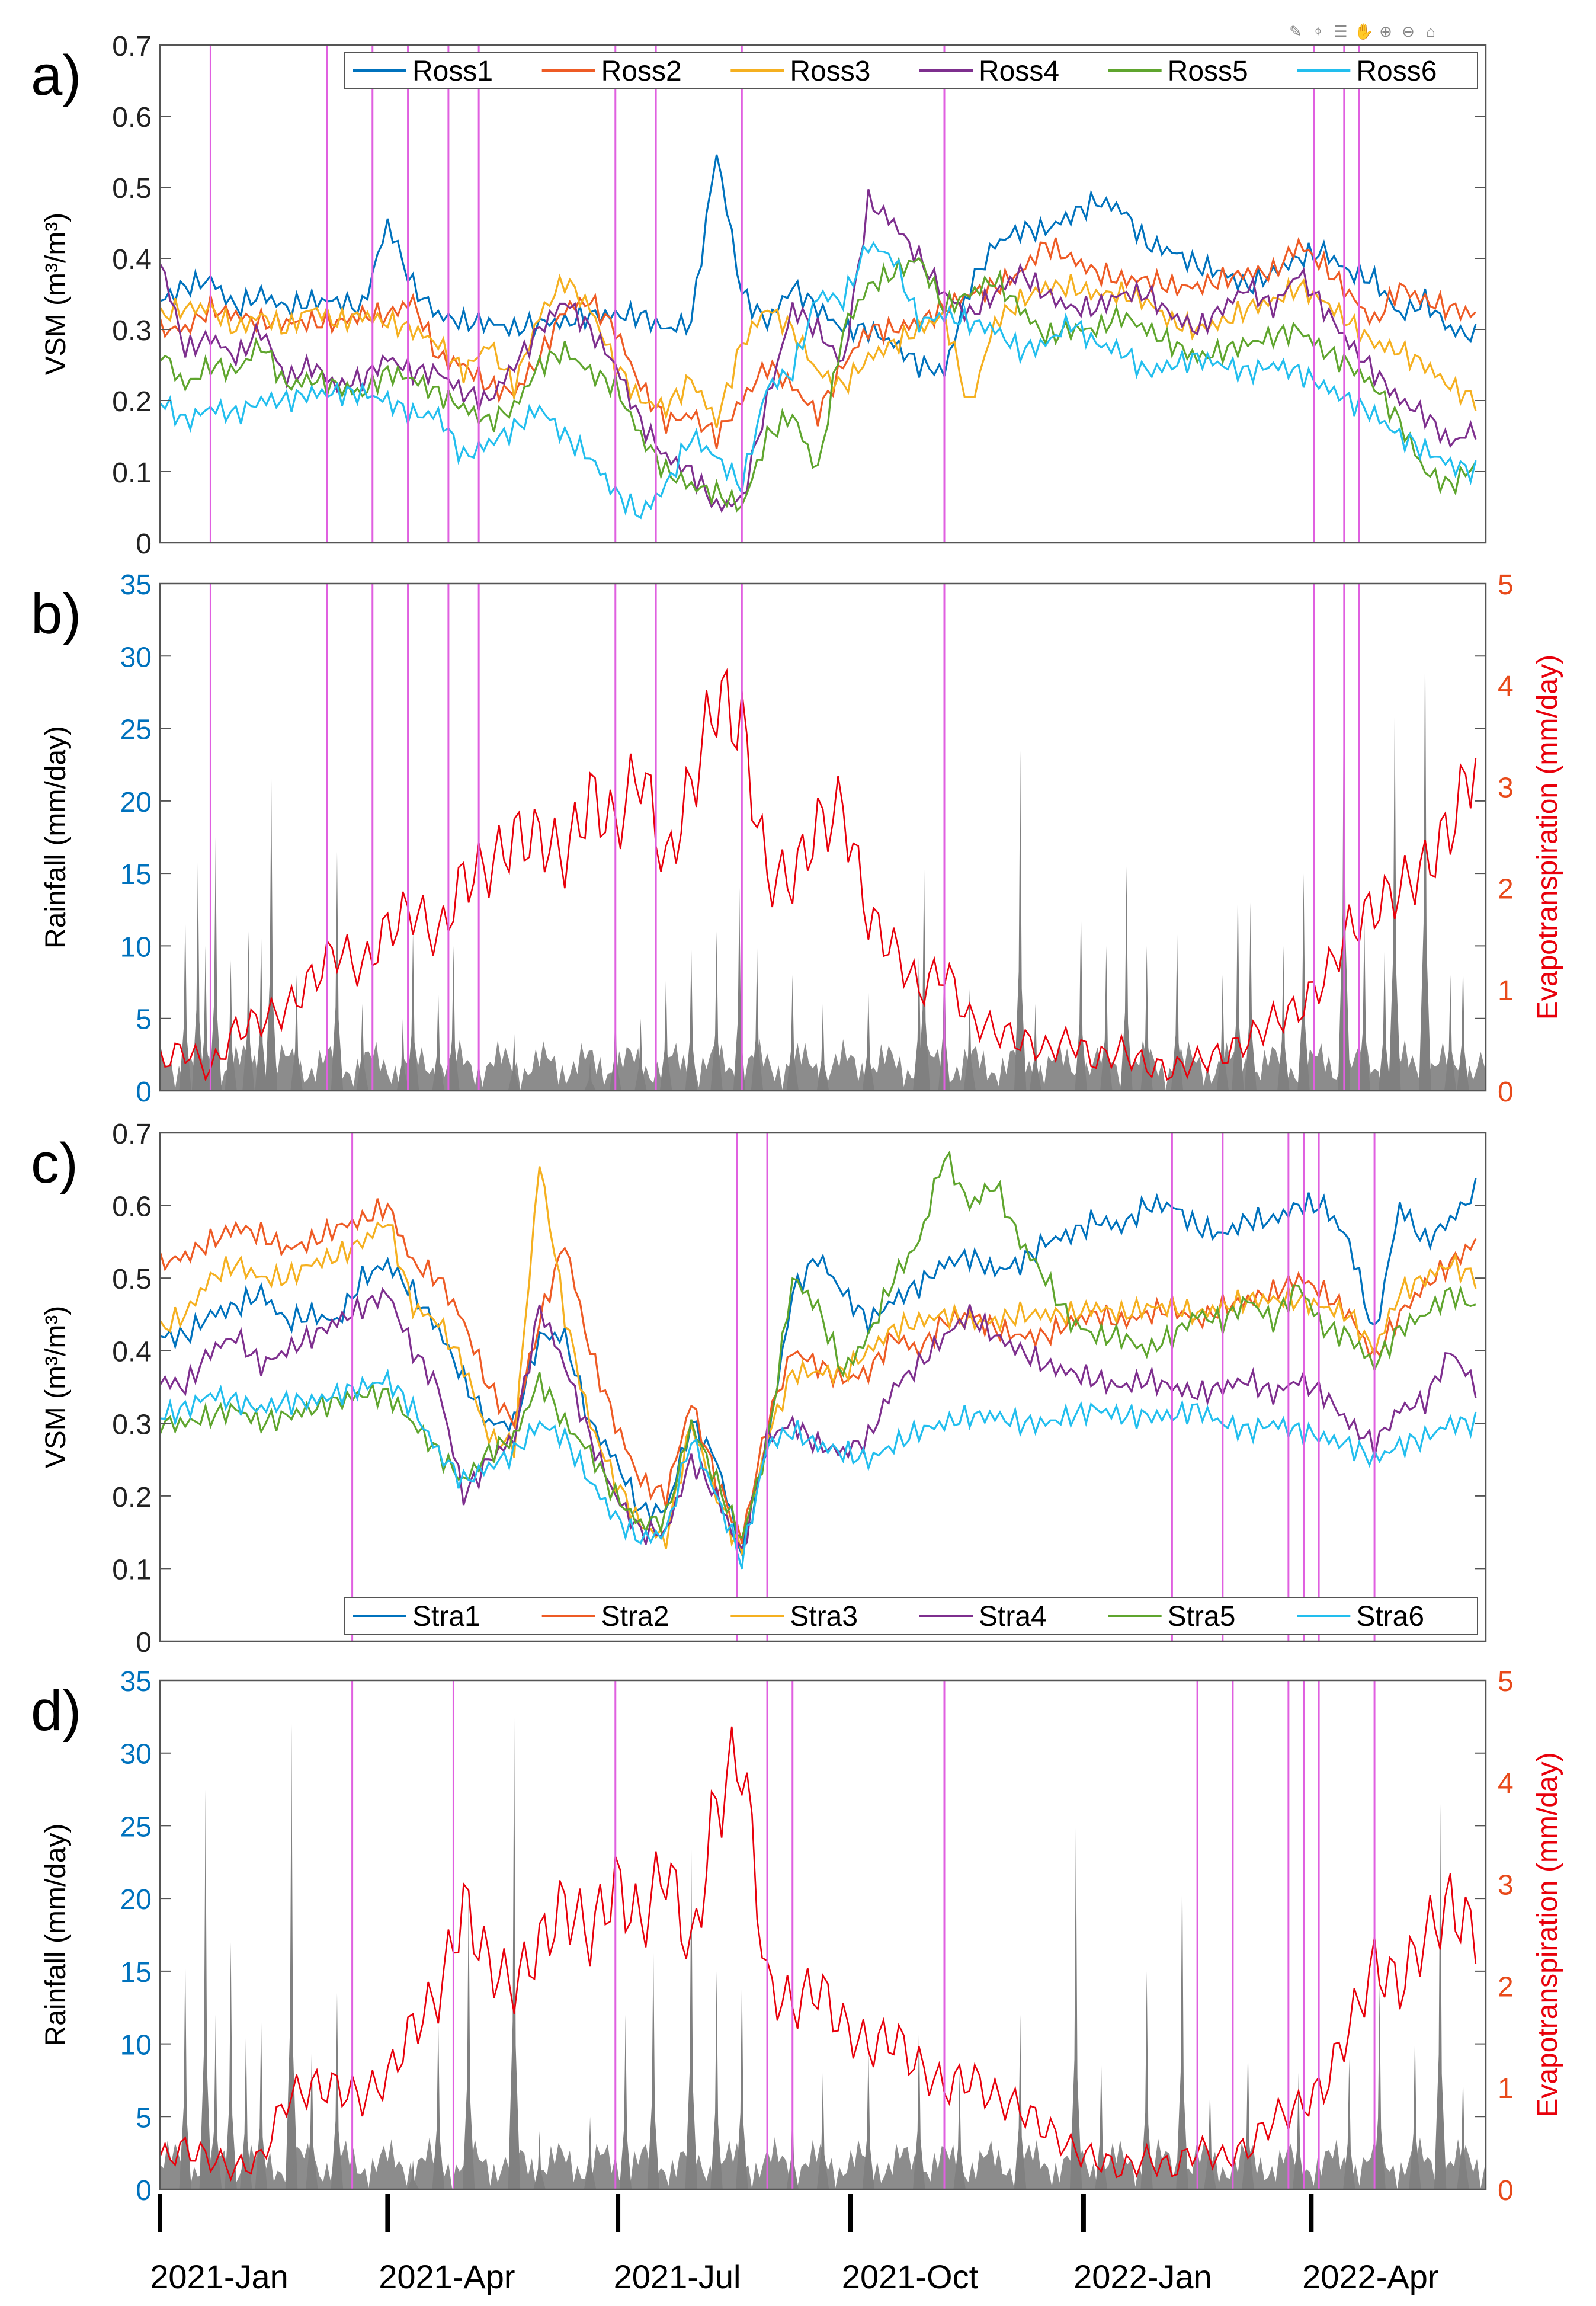  I want to click on legend-icon: ☰, so click(1341, 31).